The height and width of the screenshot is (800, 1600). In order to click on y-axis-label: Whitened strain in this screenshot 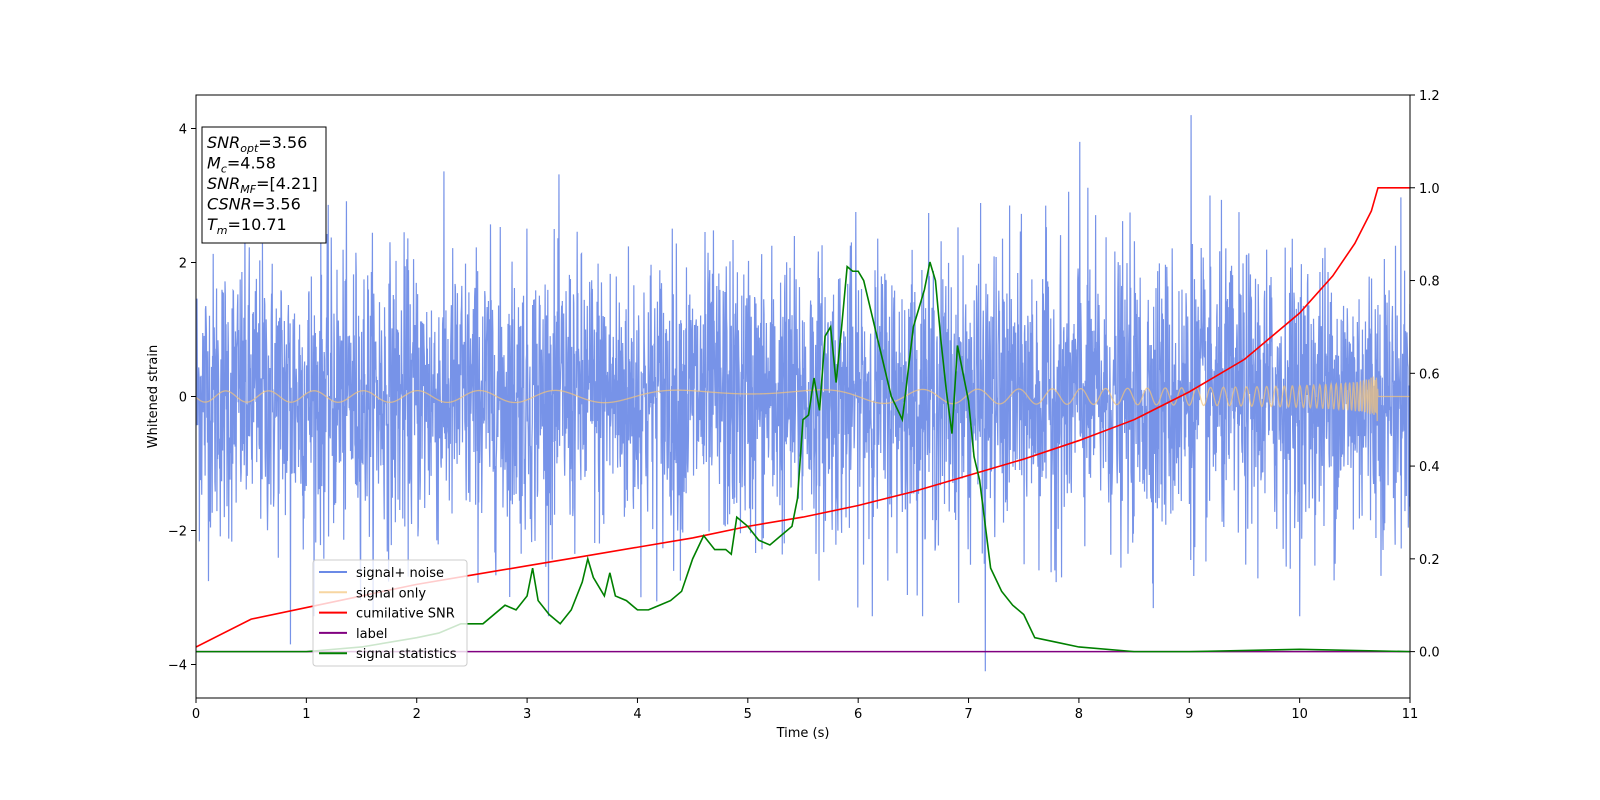, I will do `click(153, 396)`.